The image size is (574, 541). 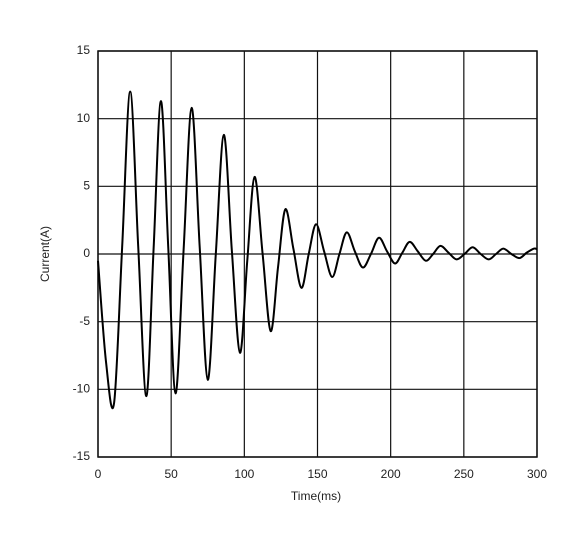 I want to click on y-tick-label: -15, so click(x=82, y=456).